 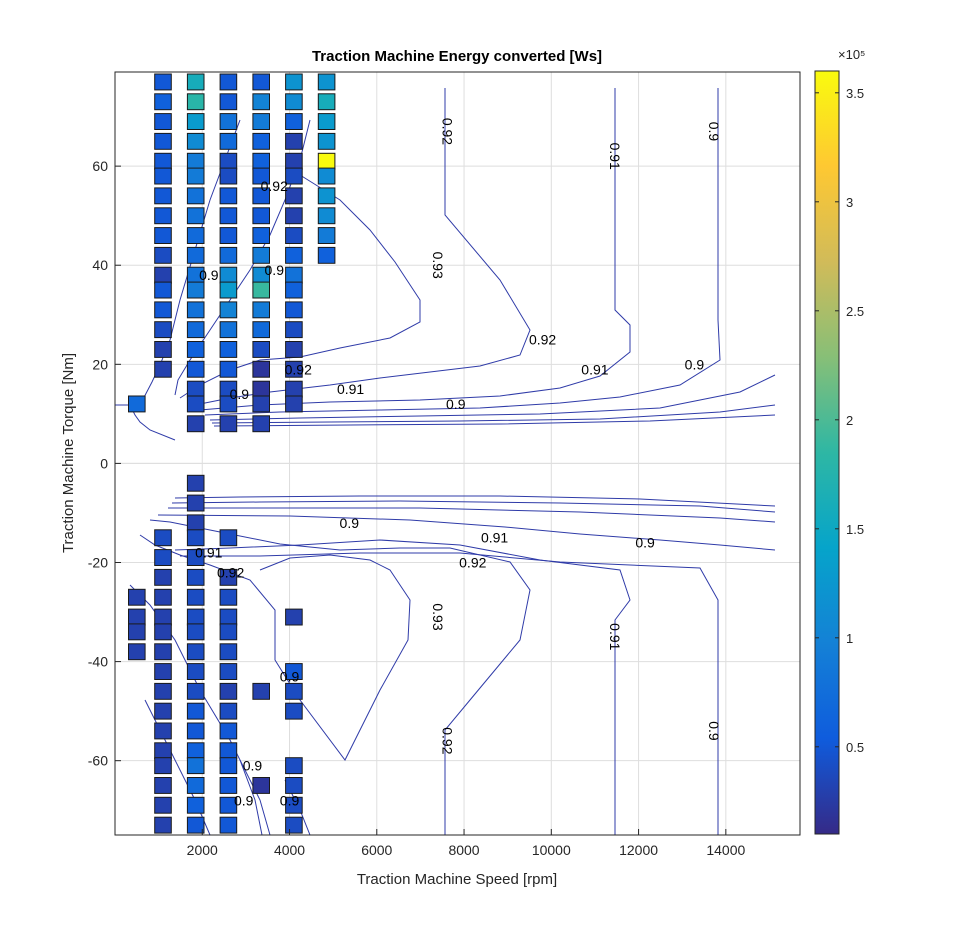 What do you see at coordinates (849, 638) in the screenshot?
I see `colorbar-tick-label: 1` at bounding box center [849, 638].